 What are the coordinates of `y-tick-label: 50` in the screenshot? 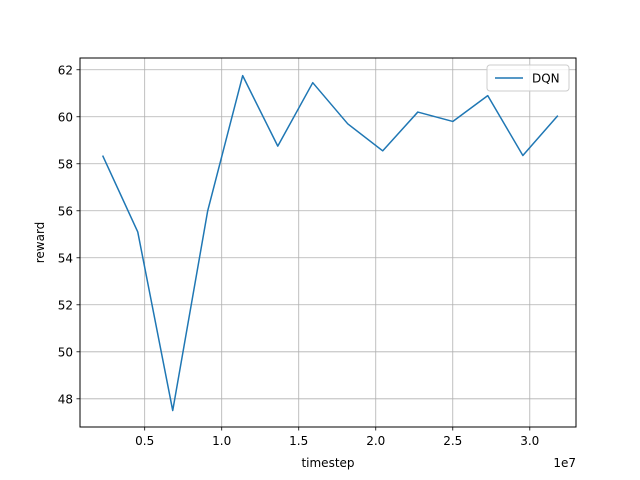 It's located at (65, 352).